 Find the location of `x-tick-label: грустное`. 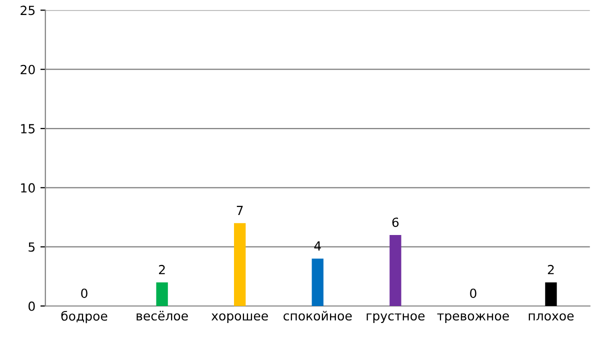

x-tick-label: грустное is located at coordinates (395, 318).